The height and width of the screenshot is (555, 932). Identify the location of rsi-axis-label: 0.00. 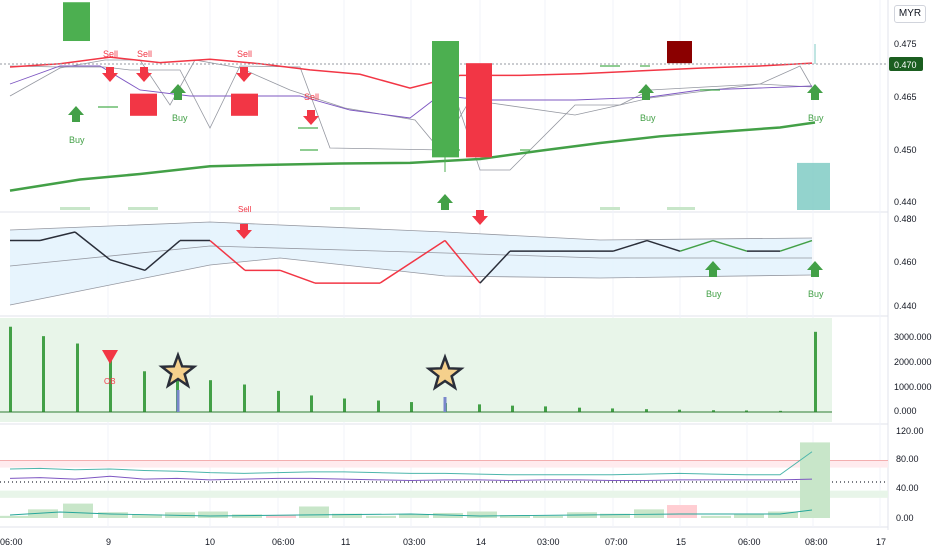
(905, 518).